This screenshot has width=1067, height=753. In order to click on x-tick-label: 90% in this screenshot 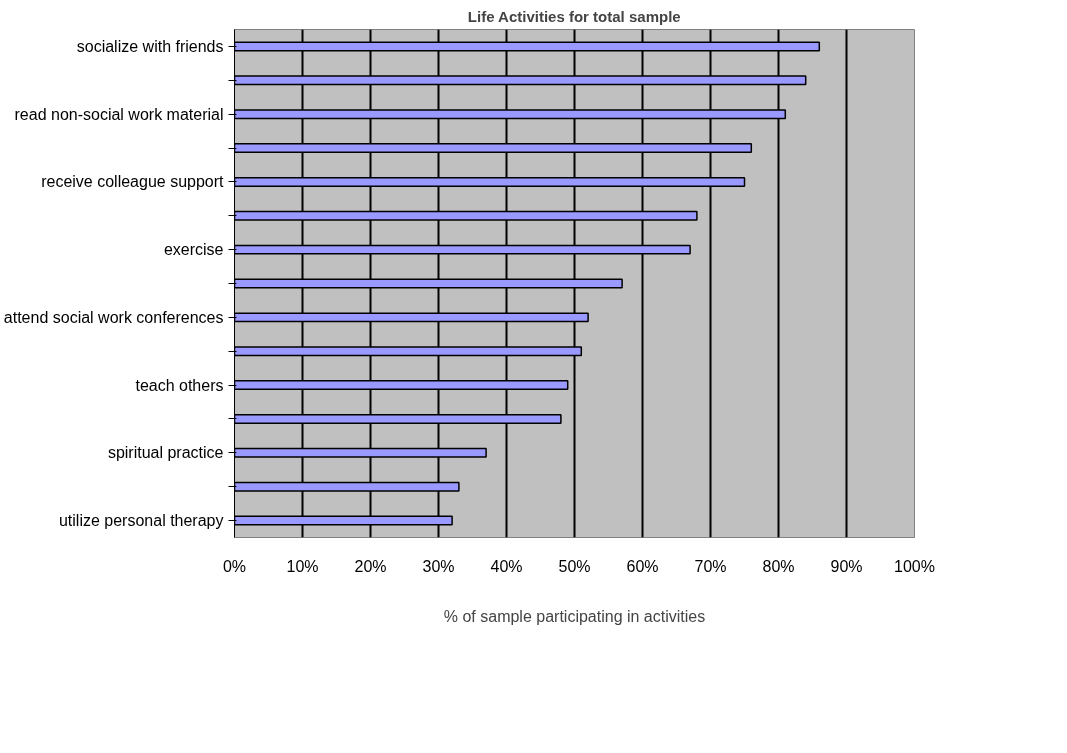, I will do `click(846, 566)`.